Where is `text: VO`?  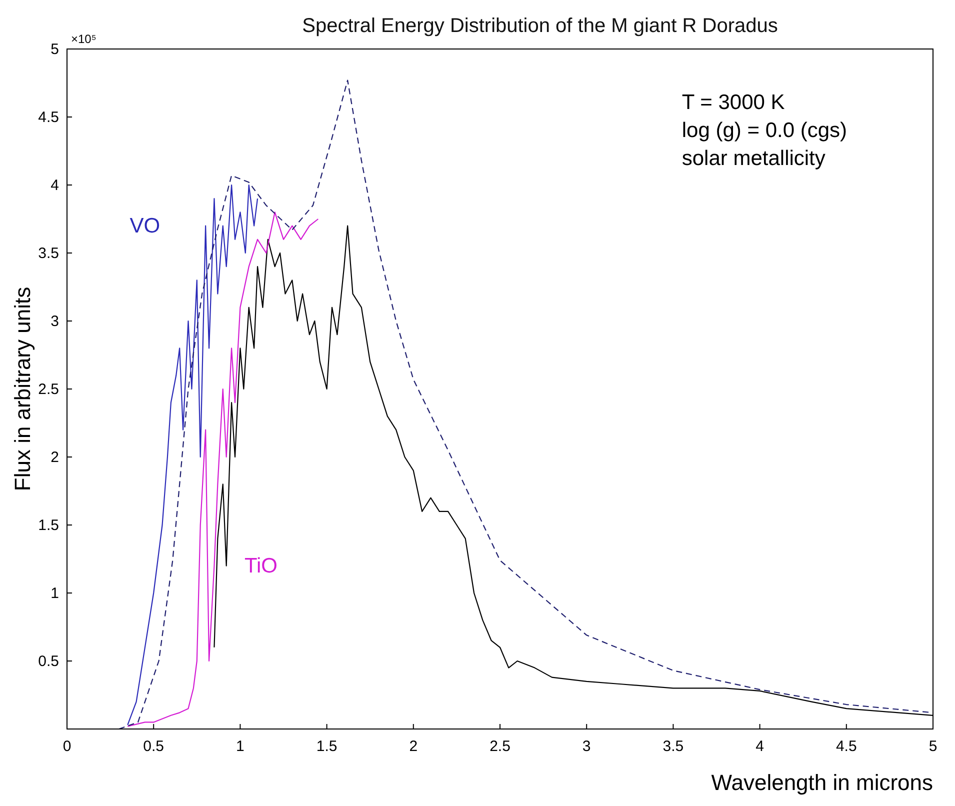 text: VO is located at coordinates (145, 226).